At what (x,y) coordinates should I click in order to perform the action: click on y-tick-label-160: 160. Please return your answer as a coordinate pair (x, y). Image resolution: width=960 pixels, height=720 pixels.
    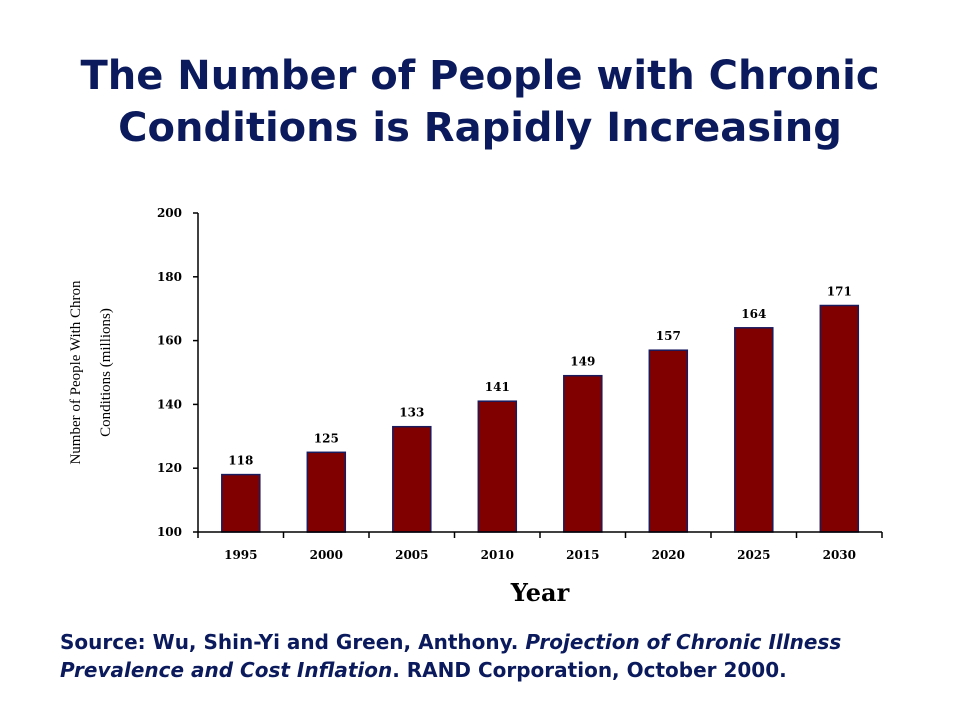
    Looking at the image, I should click on (169, 341).